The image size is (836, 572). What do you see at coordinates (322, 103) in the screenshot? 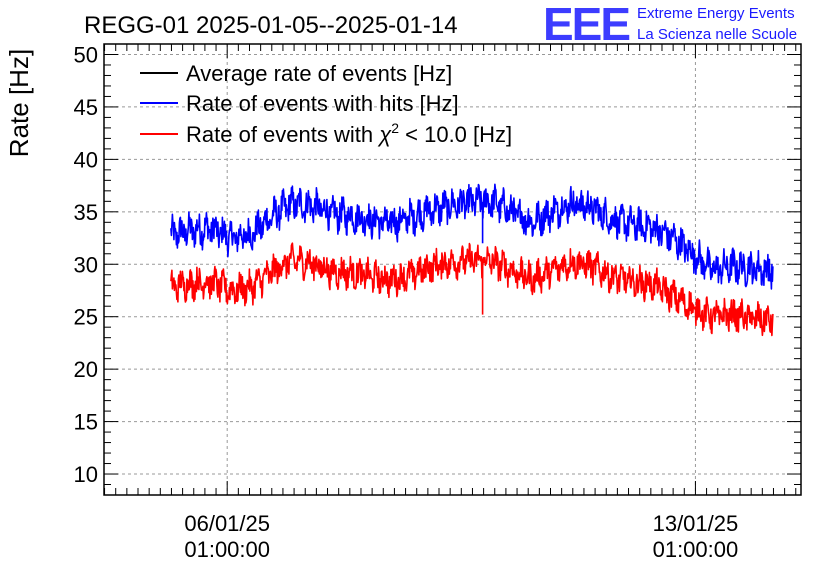
I see `legend-label-1: Rate of events with hits [Hz]` at bounding box center [322, 103].